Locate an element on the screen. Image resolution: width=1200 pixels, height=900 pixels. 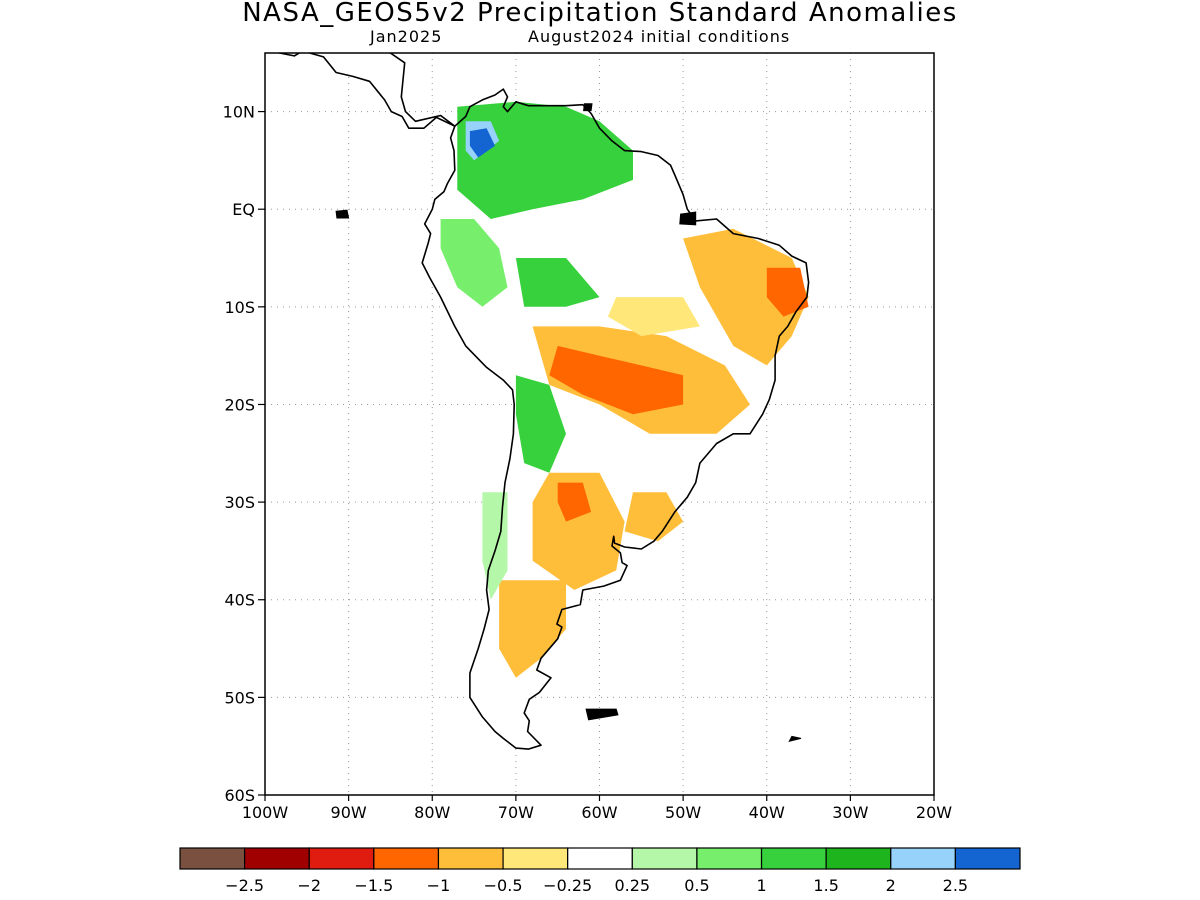
colorbar-label: −2 is located at coordinates (309, 885).